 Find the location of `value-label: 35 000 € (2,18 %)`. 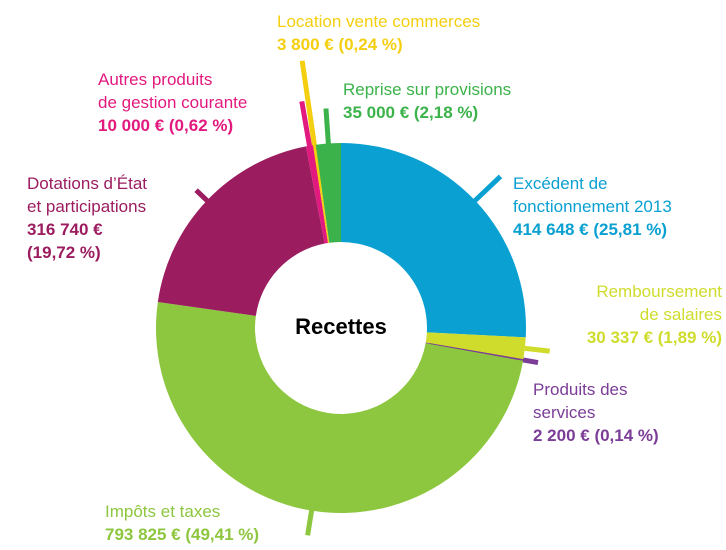

value-label: 35 000 € (2,18 %) is located at coordinates (411, 112).